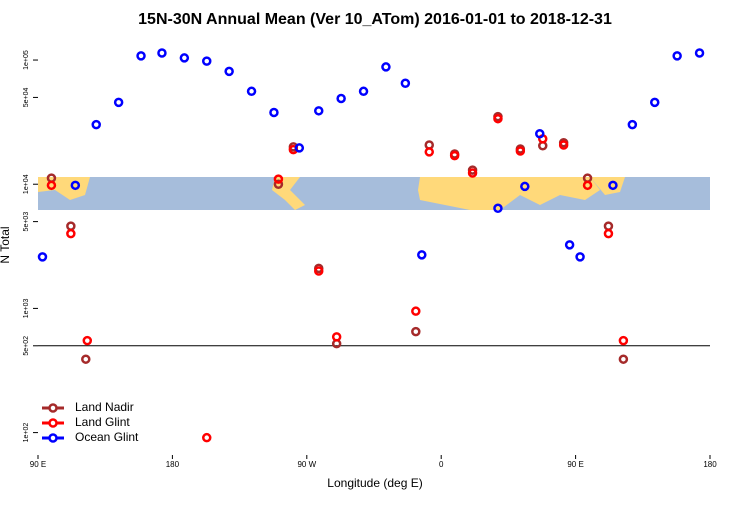 The image size is (750, 505). Describe the element at coordinates (104, 407) in the screenshot. I see `legend-label: Land Nadir` at that location.